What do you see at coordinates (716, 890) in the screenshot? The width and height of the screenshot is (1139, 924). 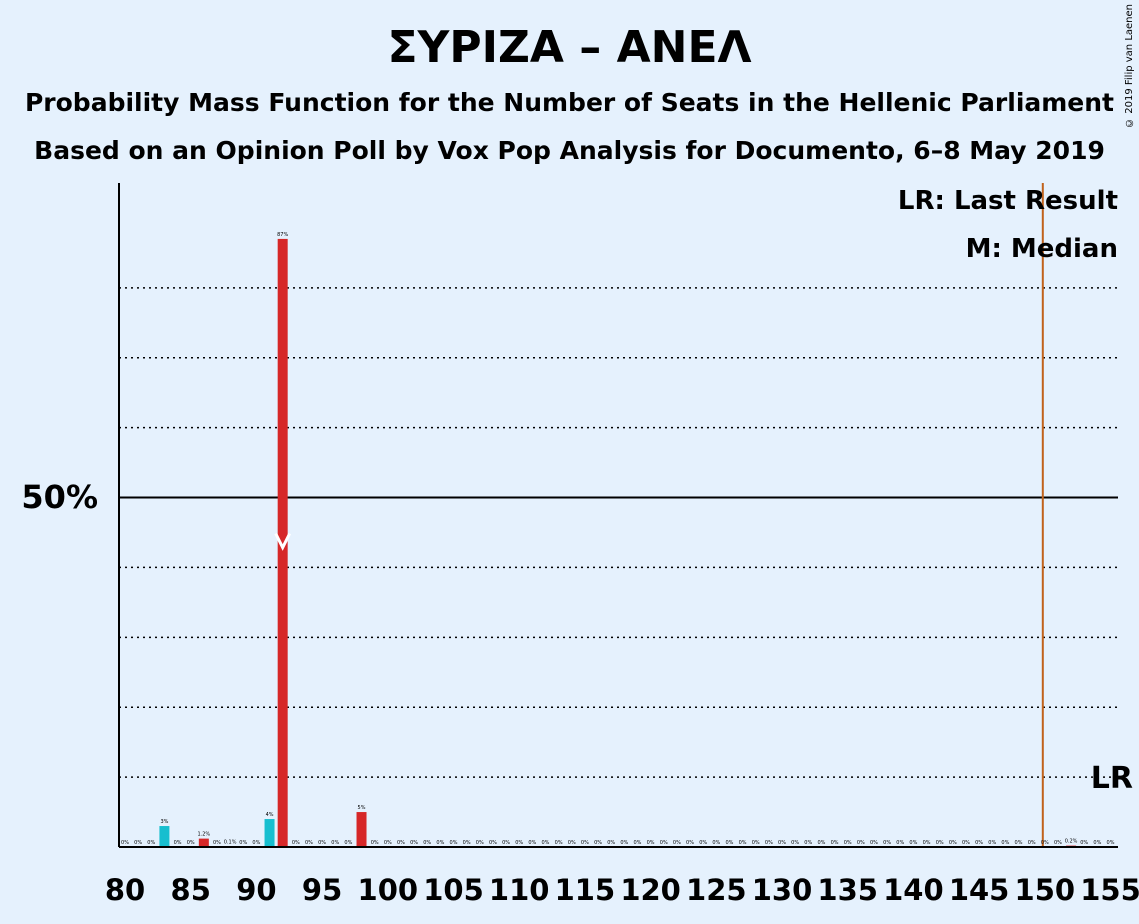 I see `x-tick-label-125: 125` at bounding box center [716, 890].